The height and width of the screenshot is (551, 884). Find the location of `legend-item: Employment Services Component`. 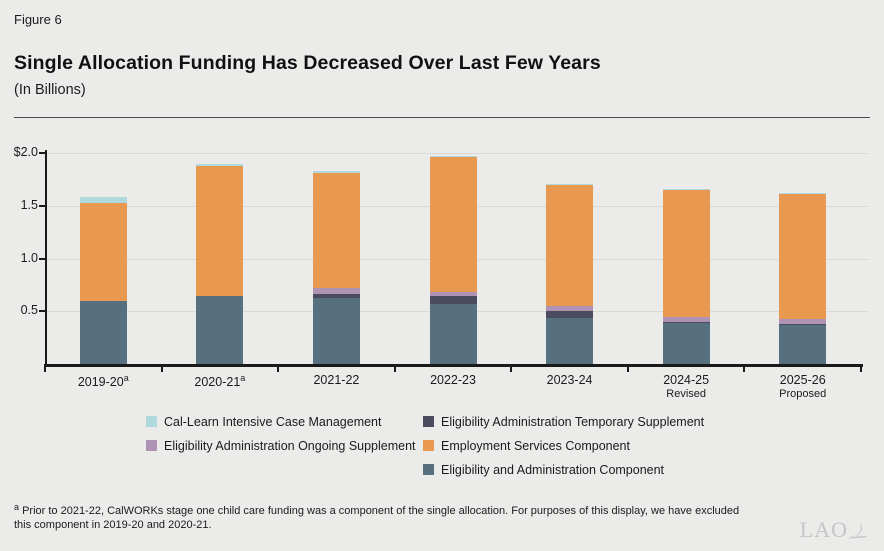

legend-item: Employment Services Component is located at coordinates (563, 445).